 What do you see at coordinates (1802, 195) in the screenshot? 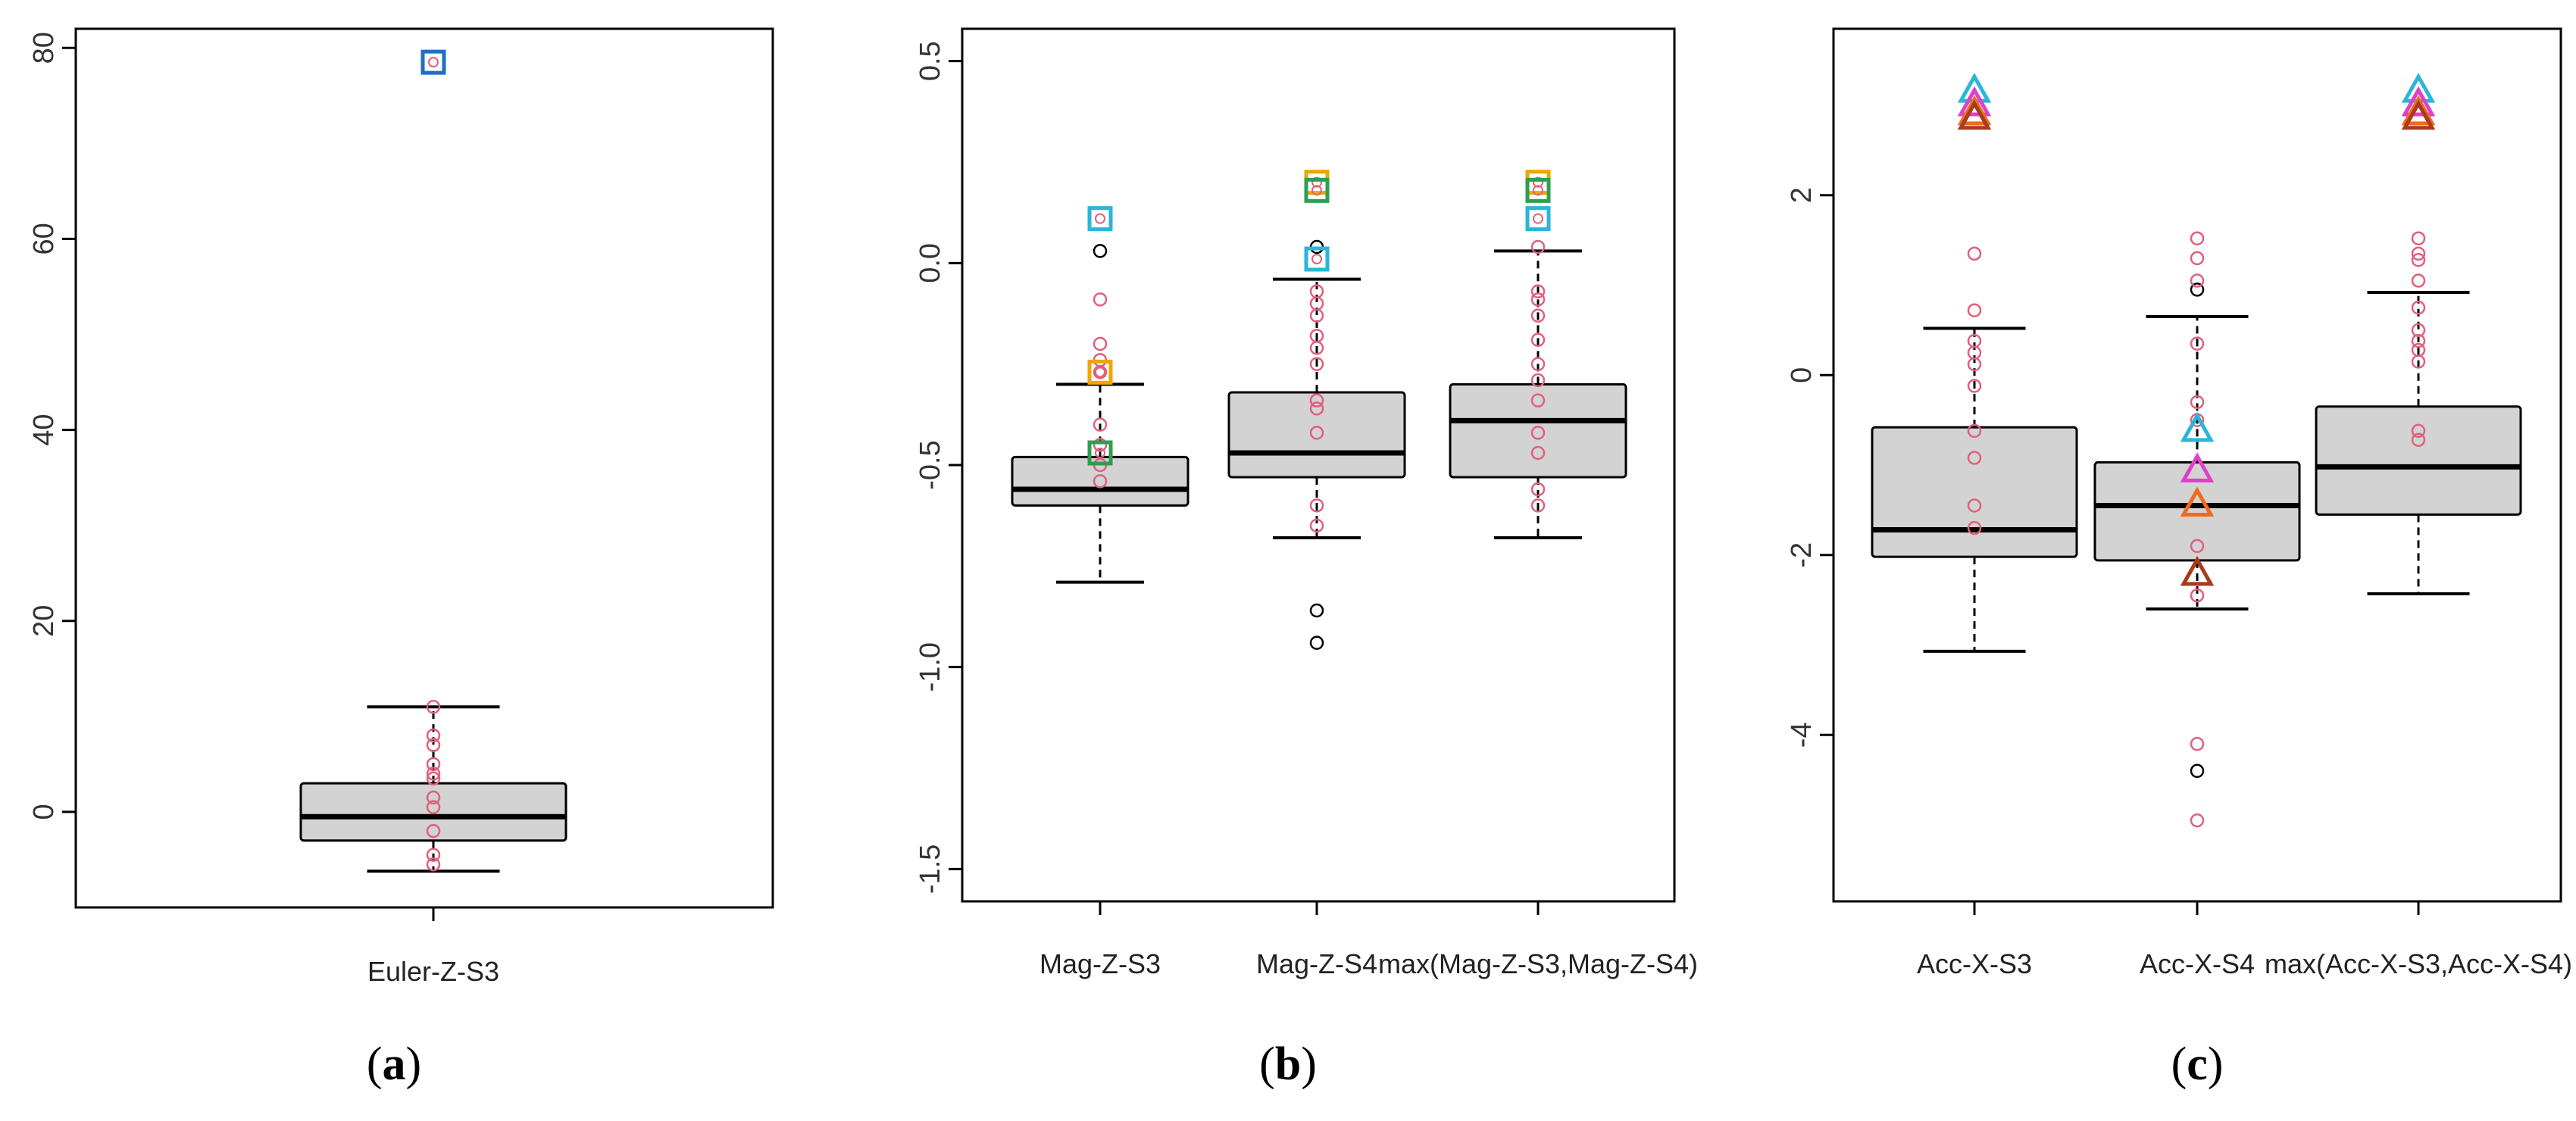
I see `y-tick-label: 2` at bounding box center [1802, 195].